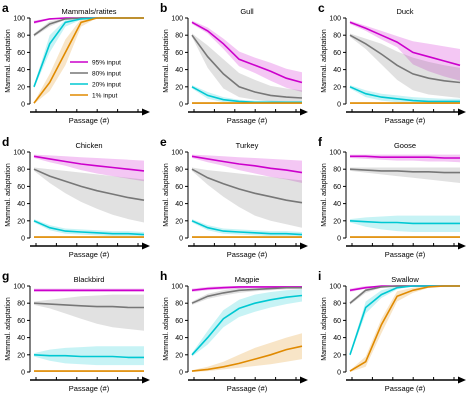 The image size is (474, 405). I want to click on panel-letter: d, so click(5, 142).